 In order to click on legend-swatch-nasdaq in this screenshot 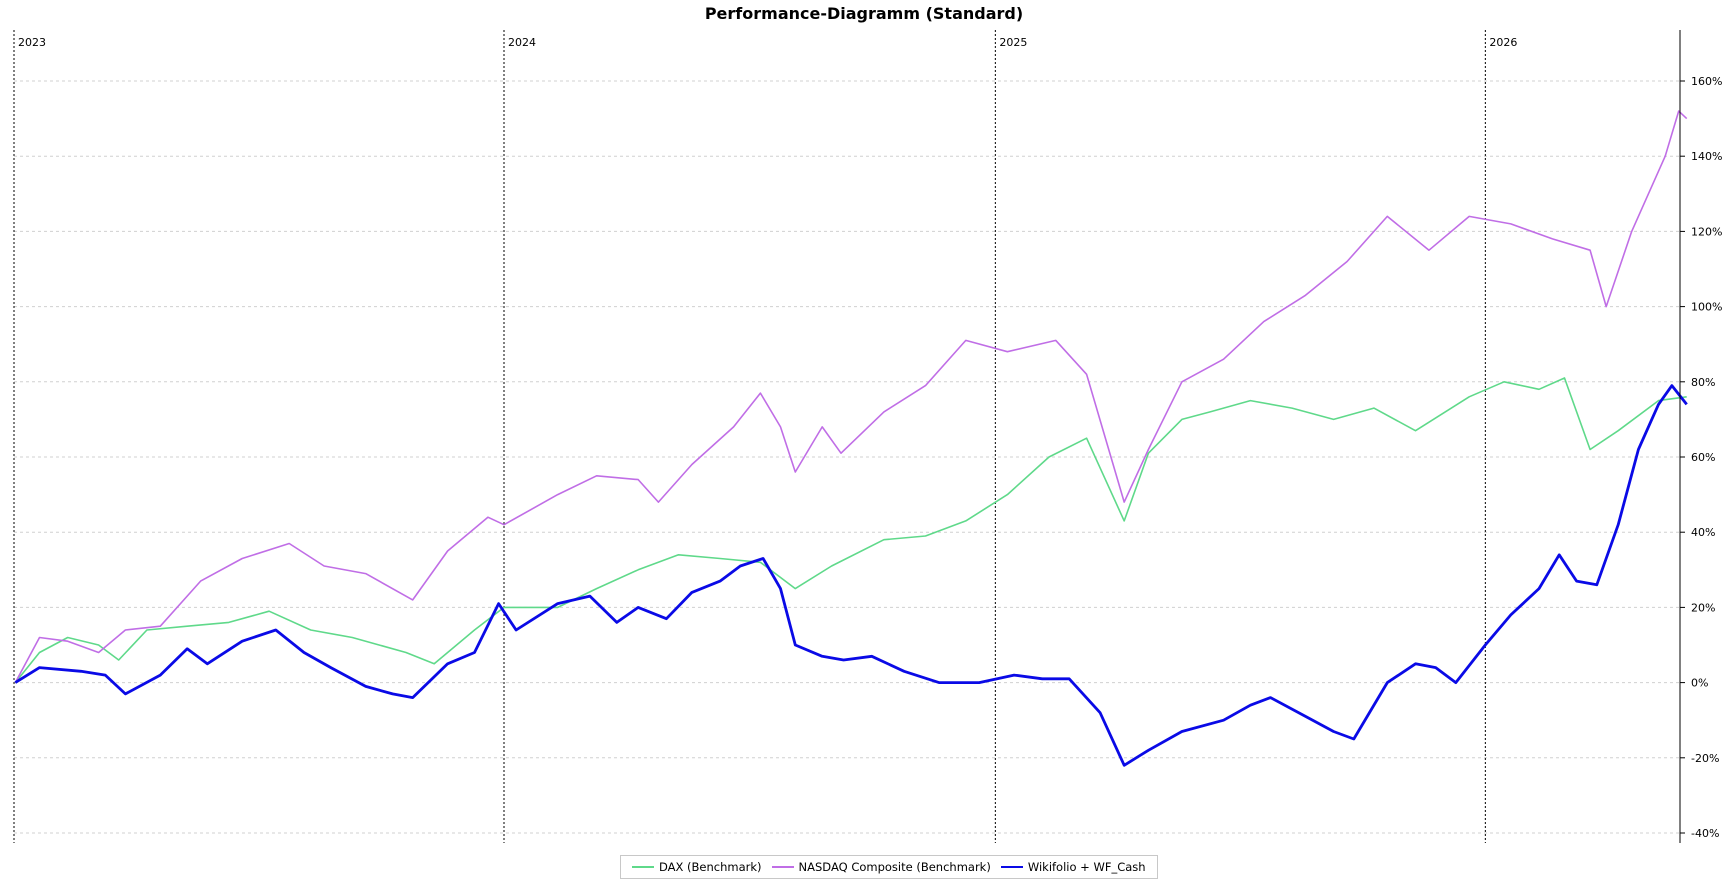, I will do `click(782, 867)`.